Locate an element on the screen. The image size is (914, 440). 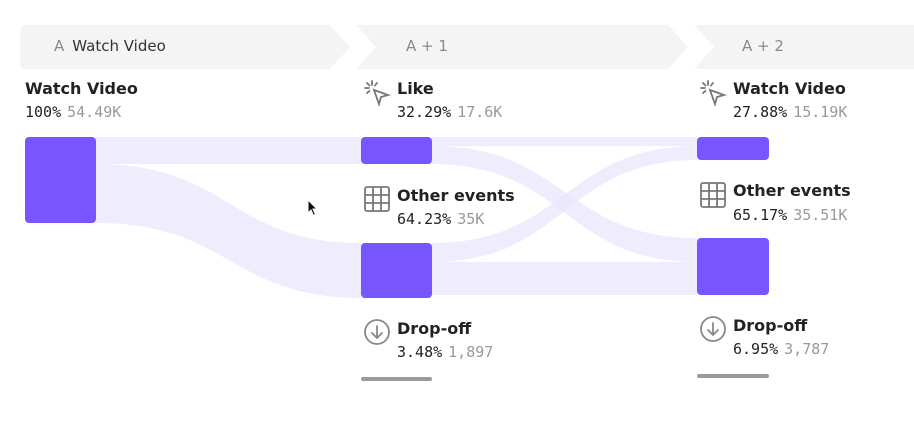
node-label: Like is located at coordinates (415, 88).